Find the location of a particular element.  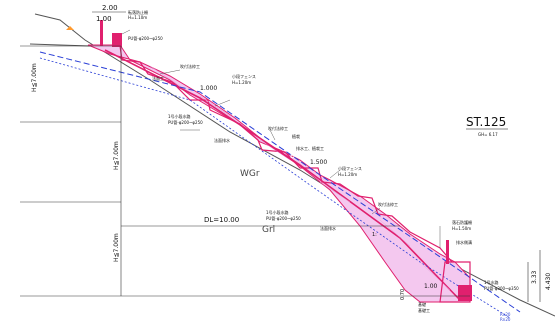

foundation-work-label: 基礎工 is located at coordinates (424, 310).